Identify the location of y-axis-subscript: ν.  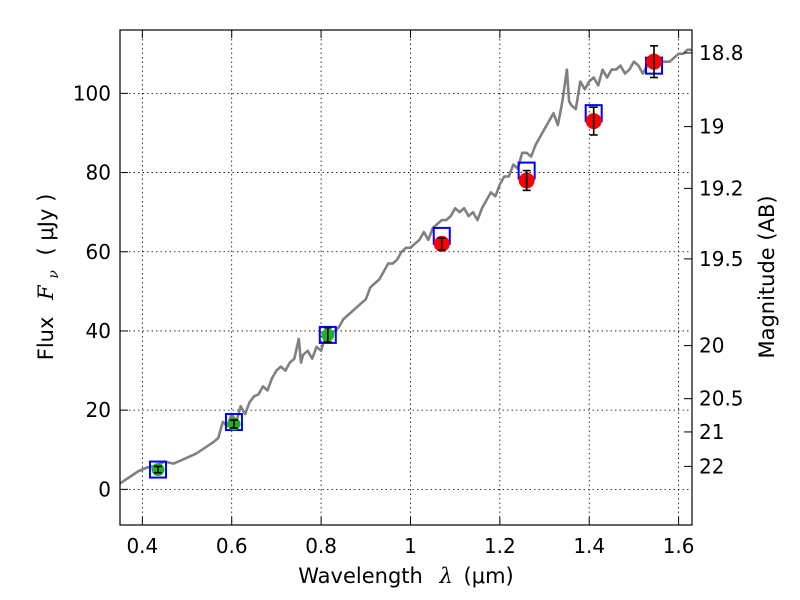
(54, 274).